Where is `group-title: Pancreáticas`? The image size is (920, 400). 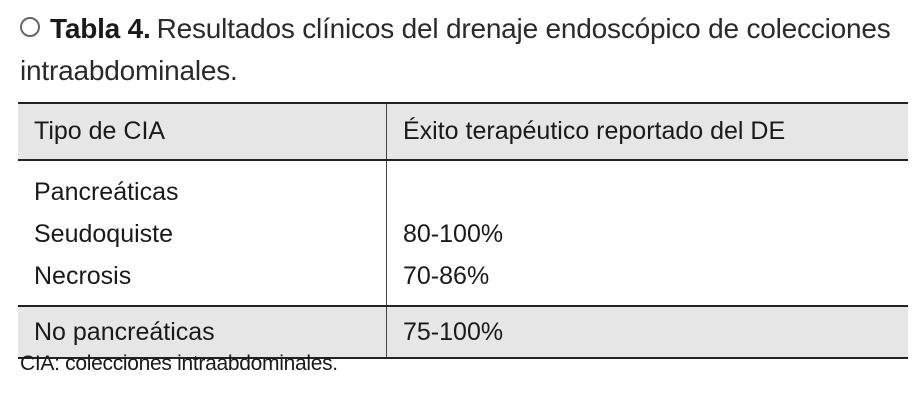 group-title: Pancreáticas is located at coordinates (106, 192).